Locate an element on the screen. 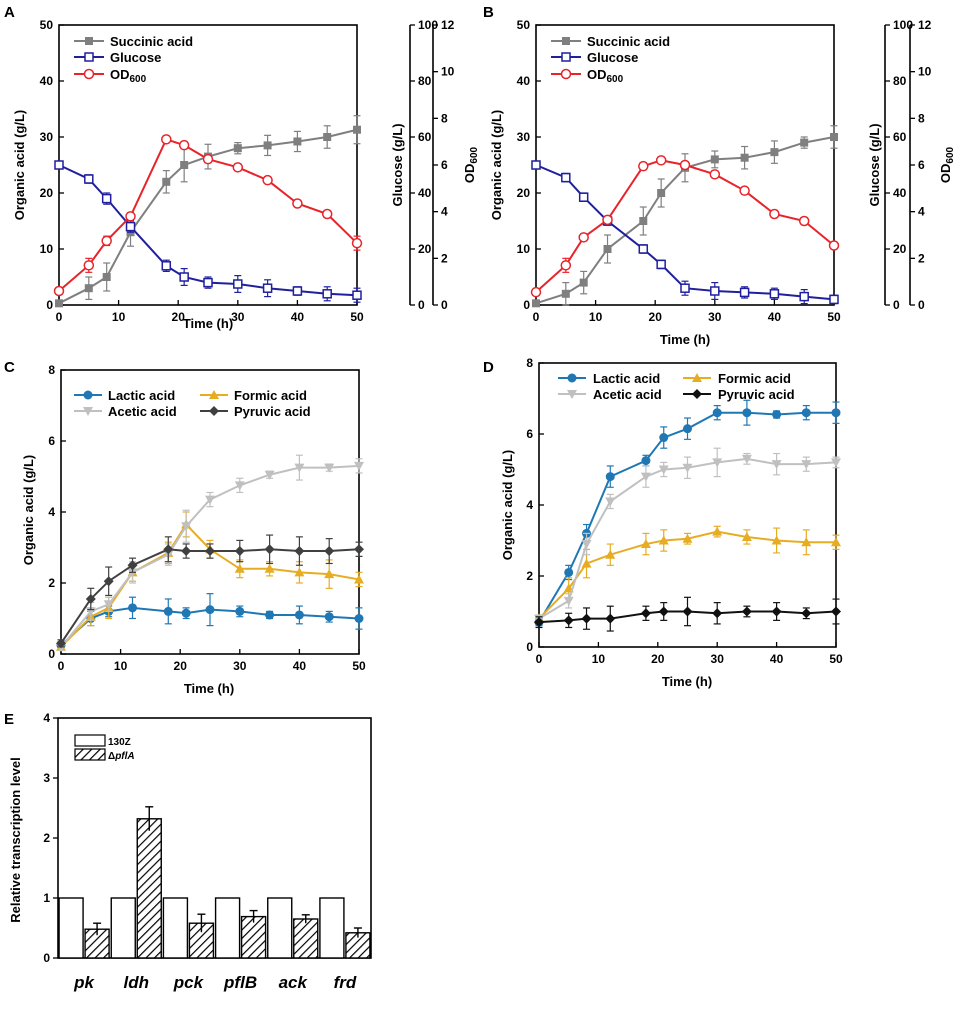  bar-dpfla is located at coordinates (149, 888).